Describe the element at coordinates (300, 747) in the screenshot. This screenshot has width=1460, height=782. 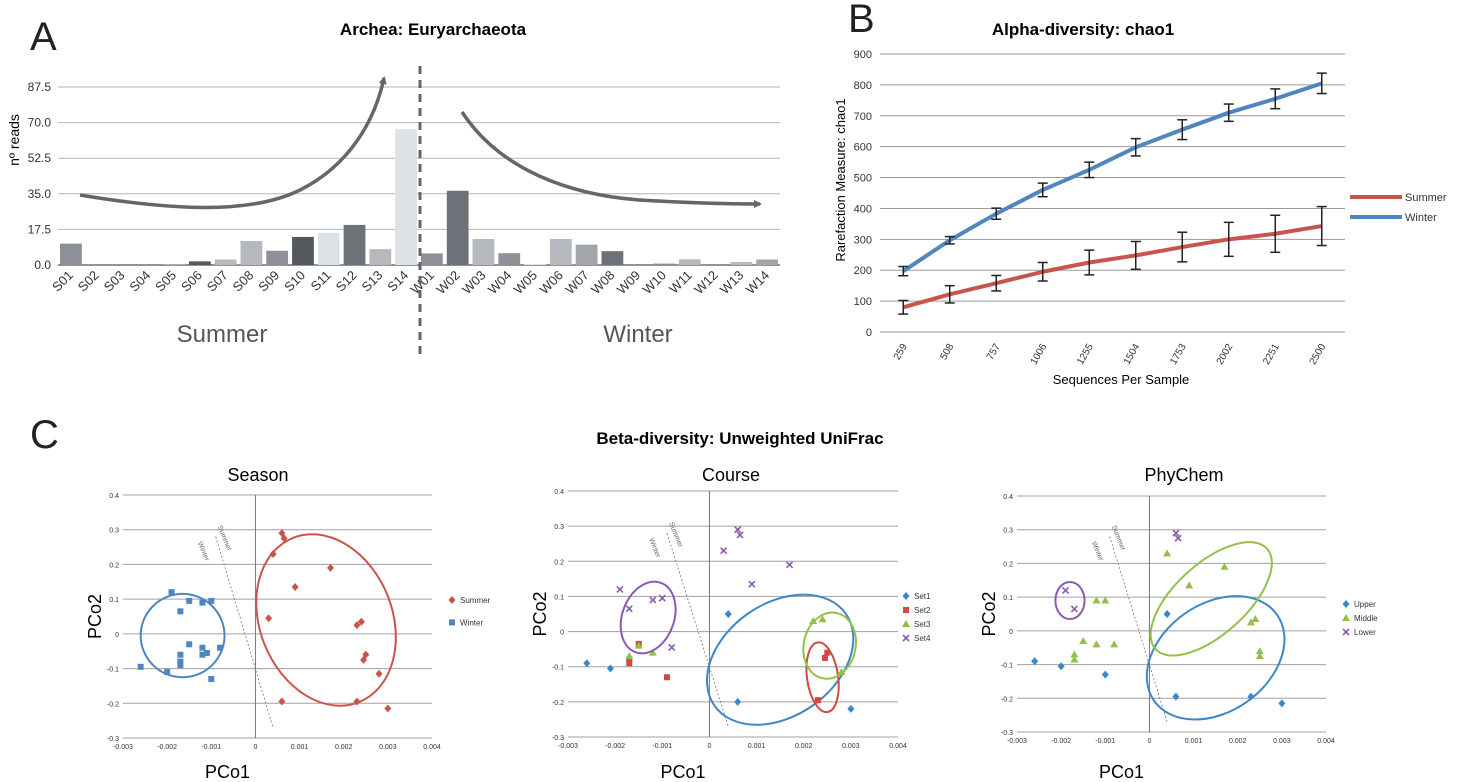
I see `x-tick-label: 0.001` at that location.